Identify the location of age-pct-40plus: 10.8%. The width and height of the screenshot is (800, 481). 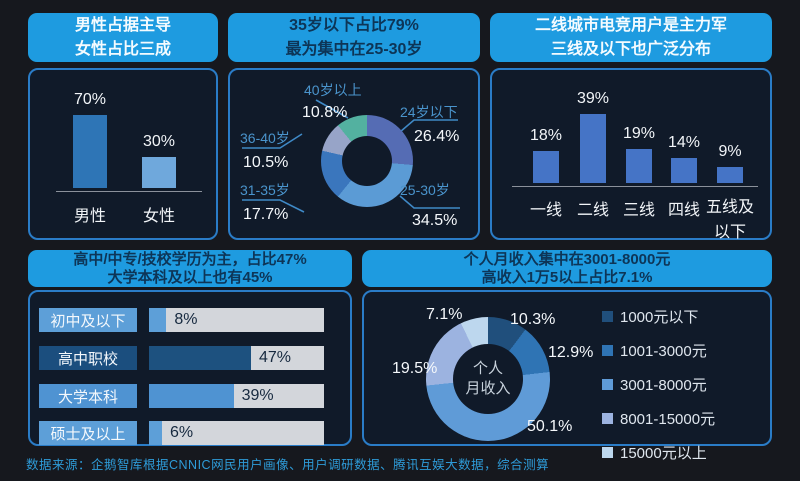
(325, 112).